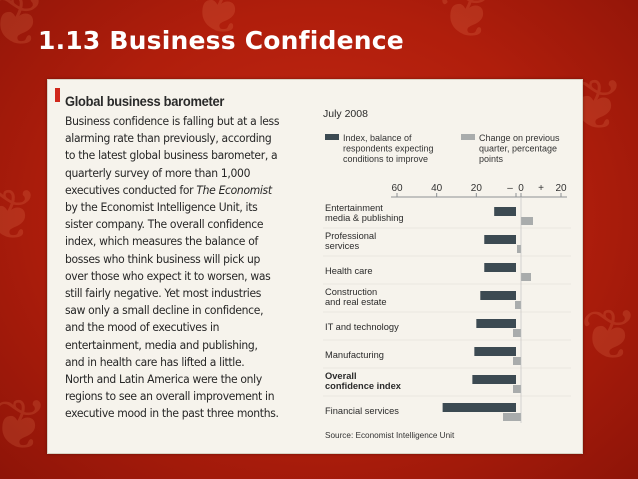 The width and height of the screenshot is (638, 479). What do you see at coordinates (364, 218) in the screenshot?
I see `category-label: media & publishing` at bounding box center [364, 218].